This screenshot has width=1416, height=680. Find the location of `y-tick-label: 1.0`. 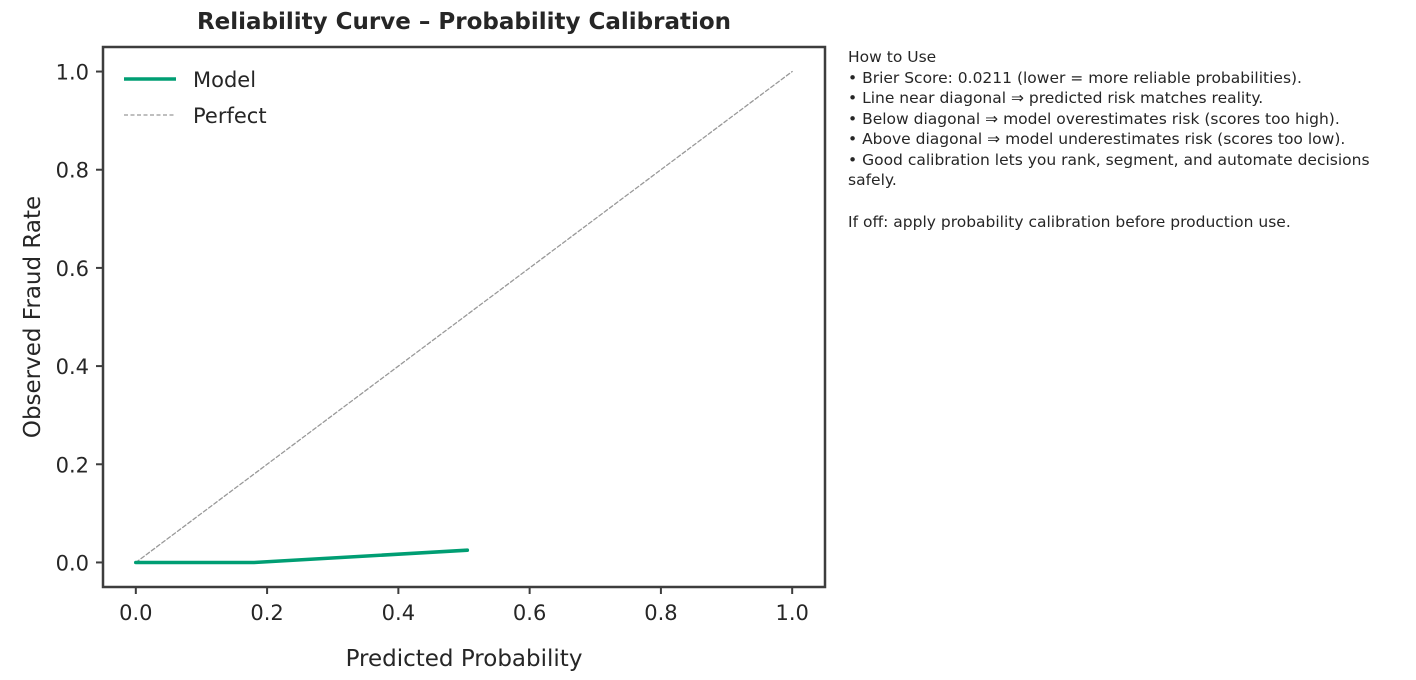

y-tick-label: 1.0 is located at coordinates (72, 73).